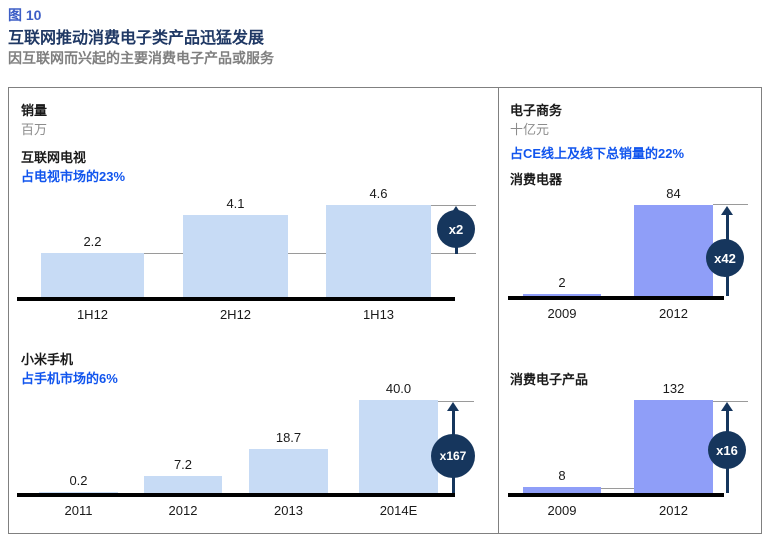 Image resolution: width=777 pixels, height=551 pixels. I want to click on reference-line-84-level, so click(730, 204).